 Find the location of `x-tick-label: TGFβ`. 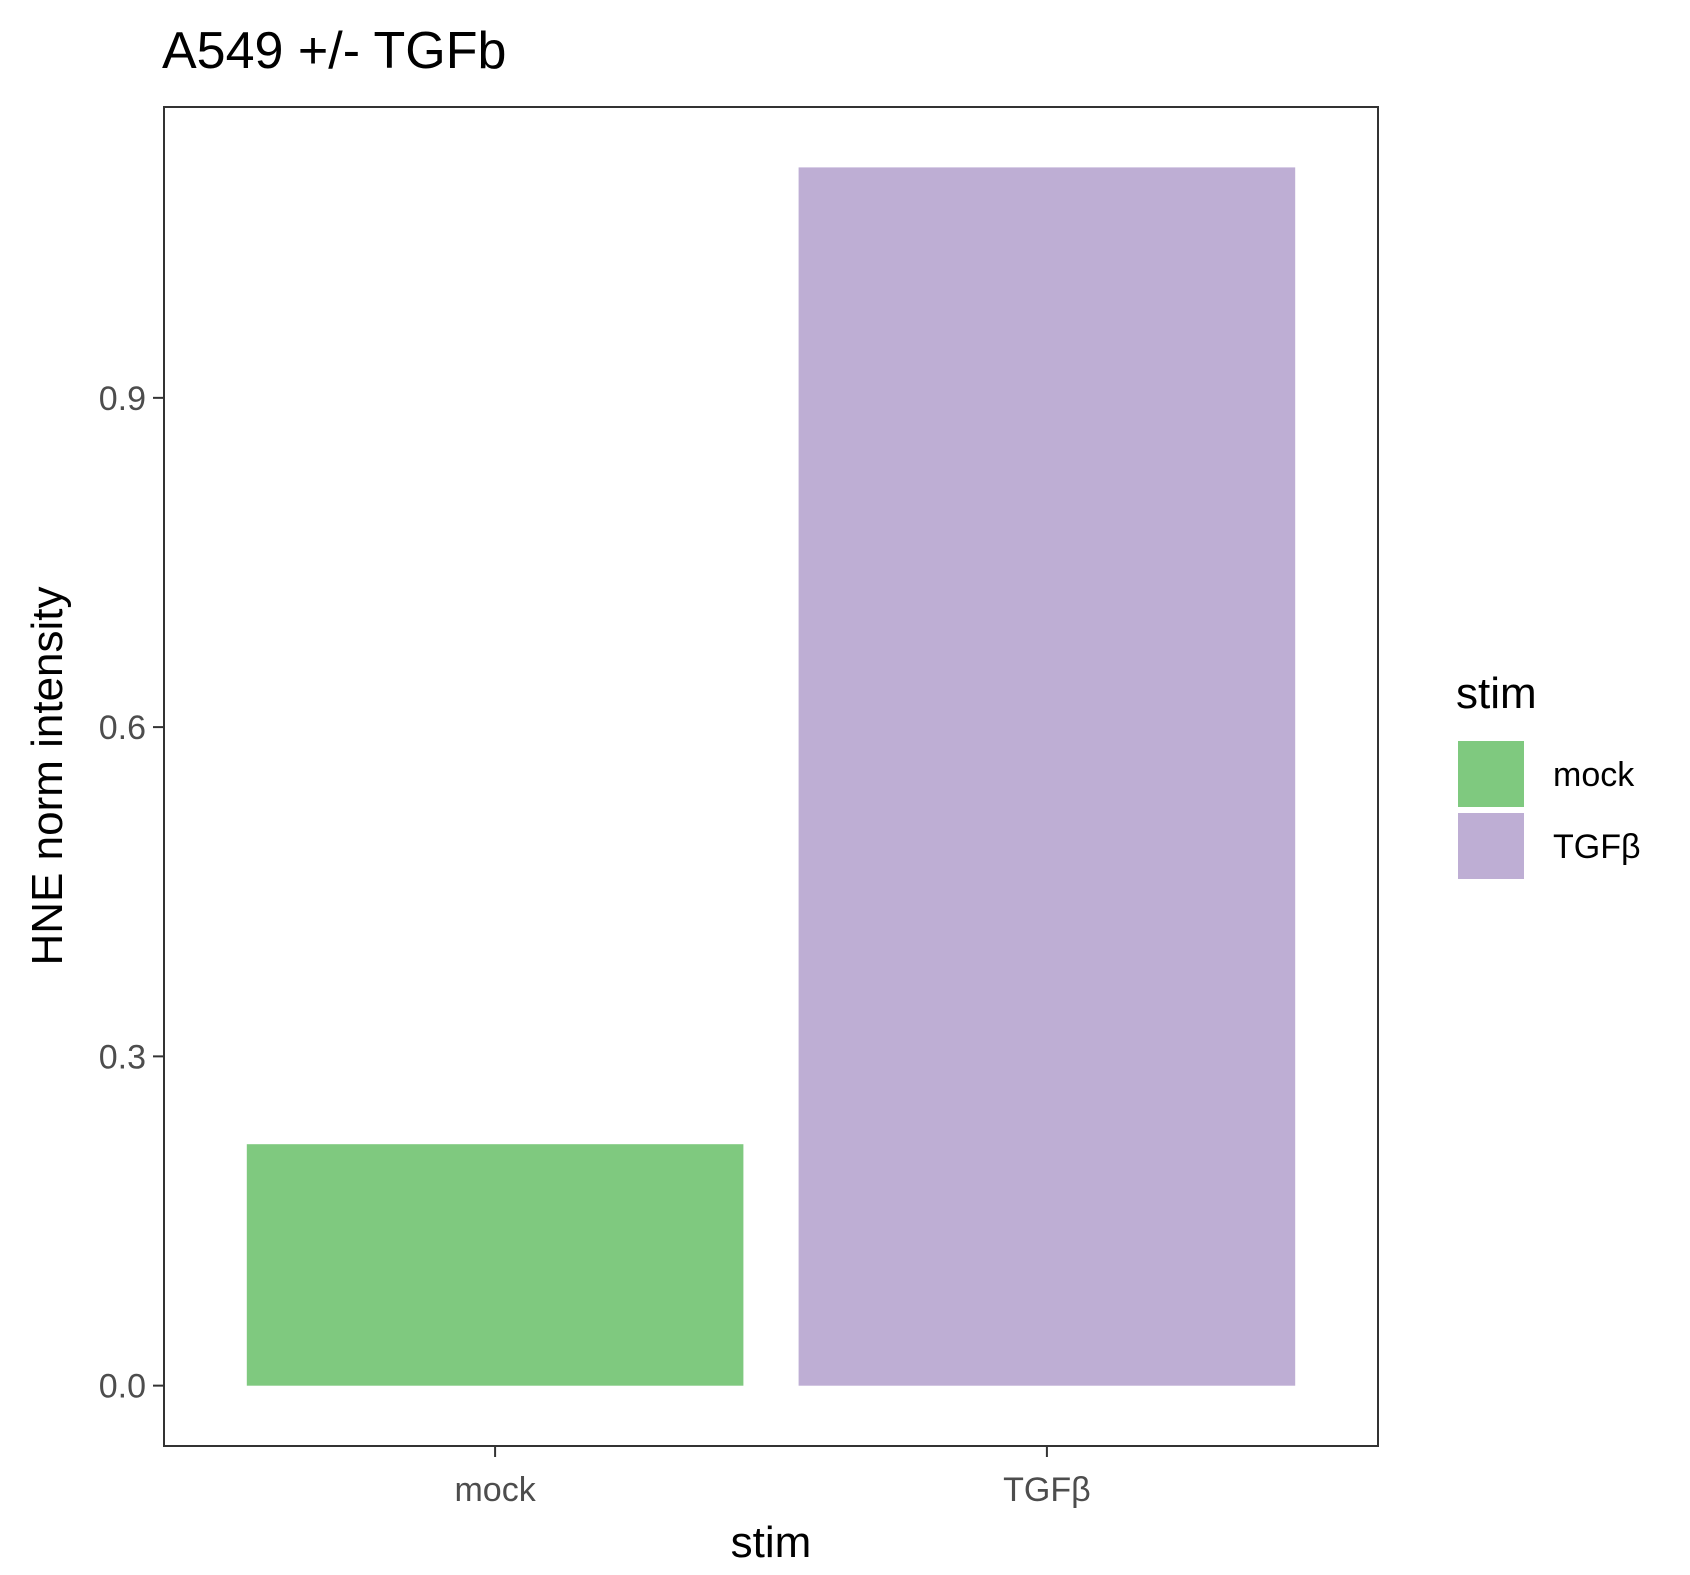

x-tick-label: TGFβ is located at coordinates (1047, 1490).